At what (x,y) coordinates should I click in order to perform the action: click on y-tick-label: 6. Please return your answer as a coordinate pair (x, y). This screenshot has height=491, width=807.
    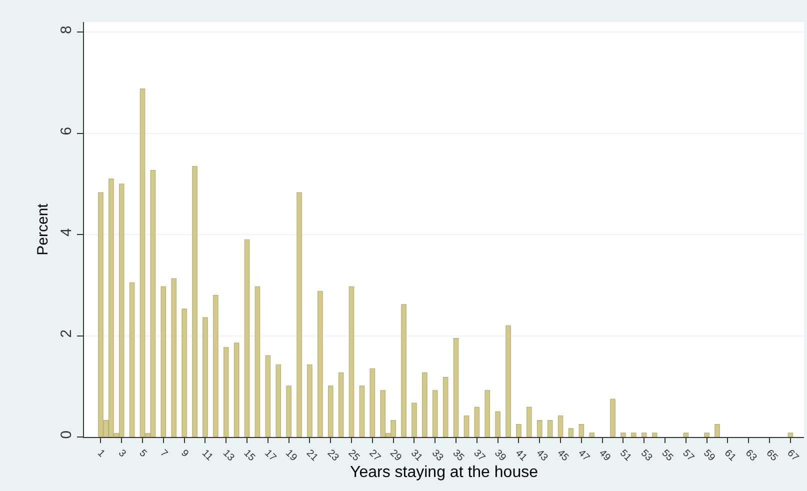
    Looking at the image, I should click on (66, 131).